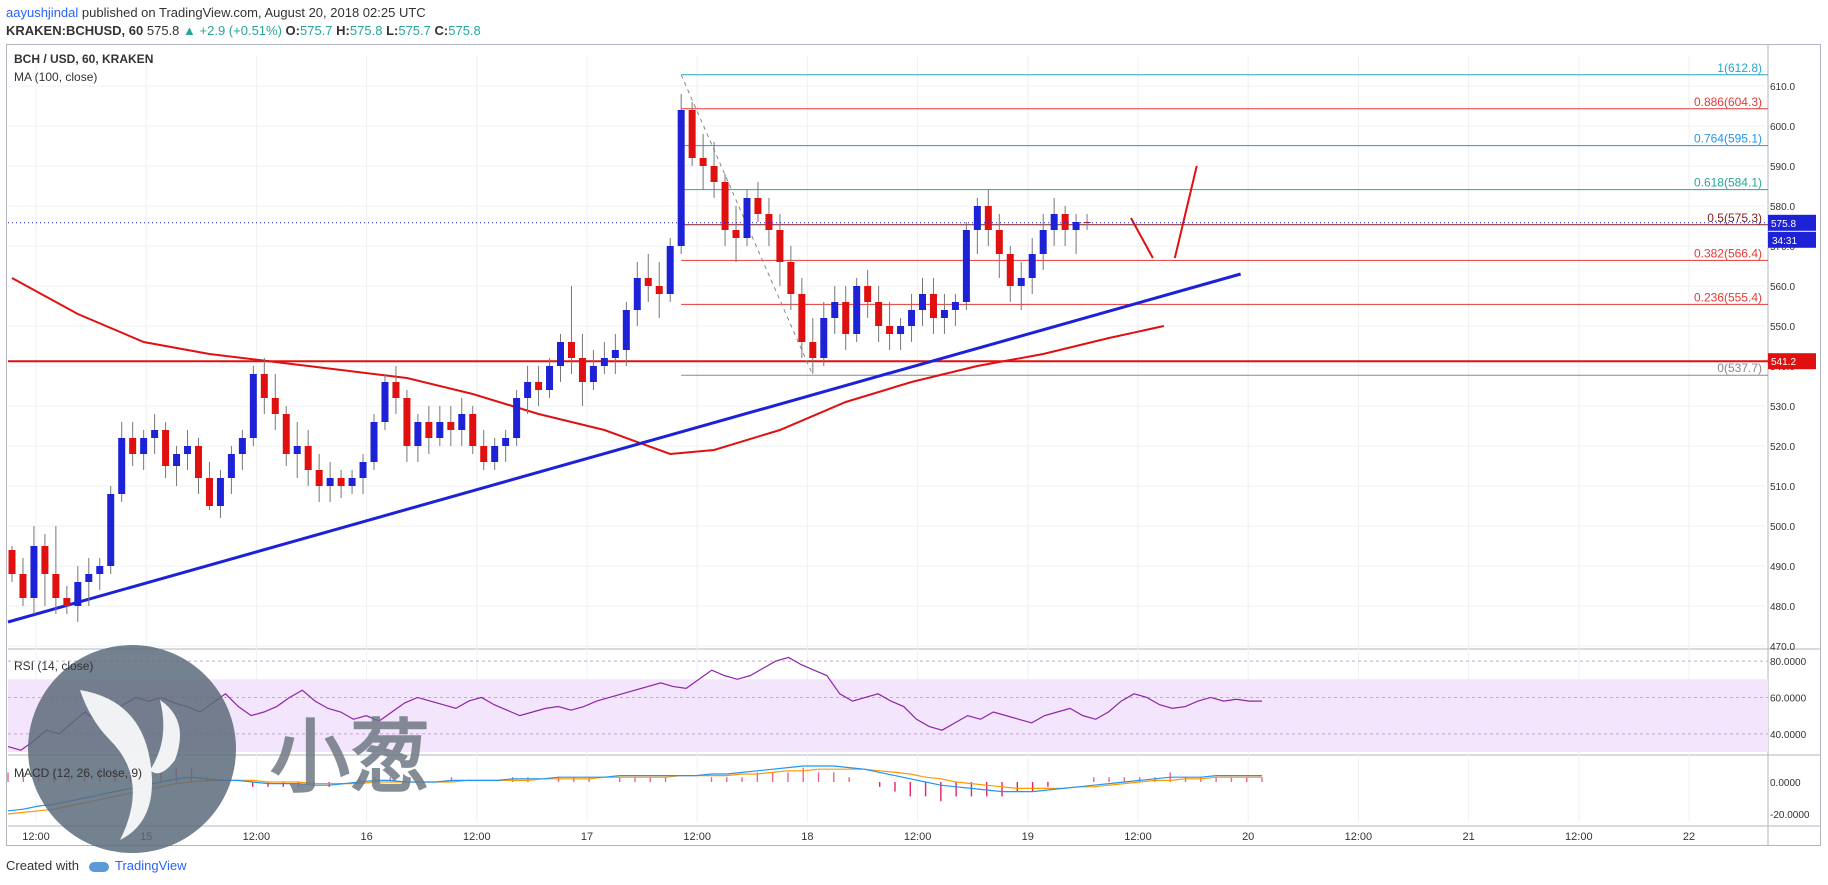  I want to click on footer: Created with TradingView, so click(96, 865).